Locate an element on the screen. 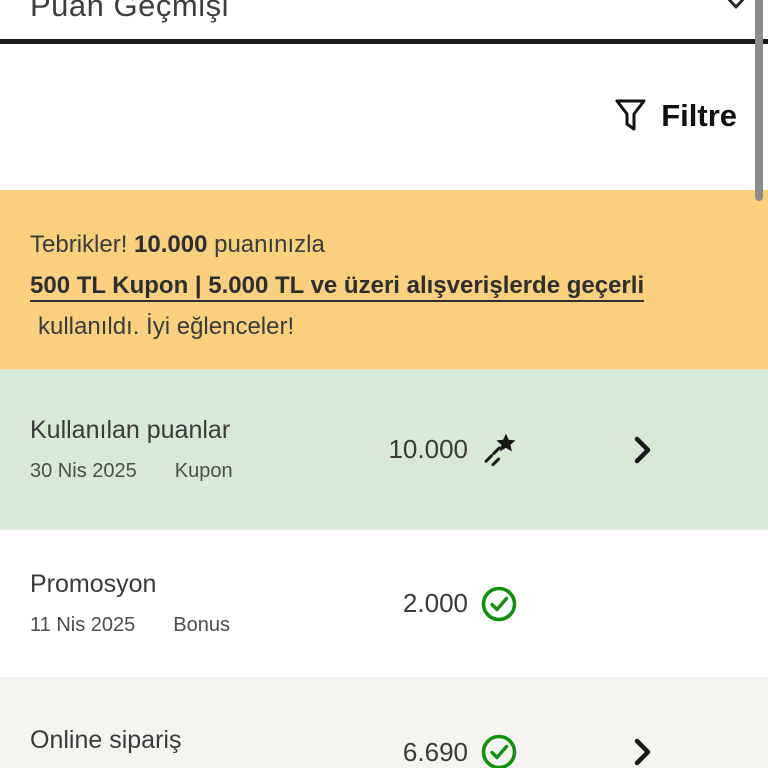 This screenshot has height=768, width=768. transaction-type: Kupon is located at coordinates (203, 471).